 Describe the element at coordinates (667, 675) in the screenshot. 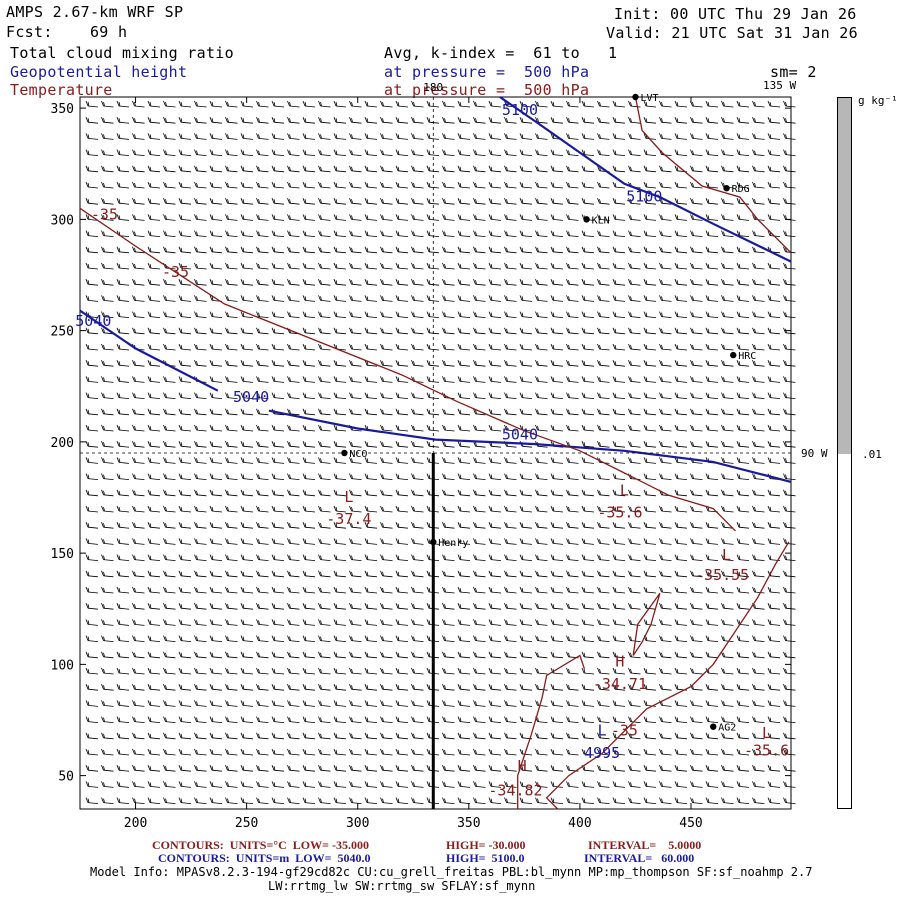

I see `temp-contour-southeast` at that location.